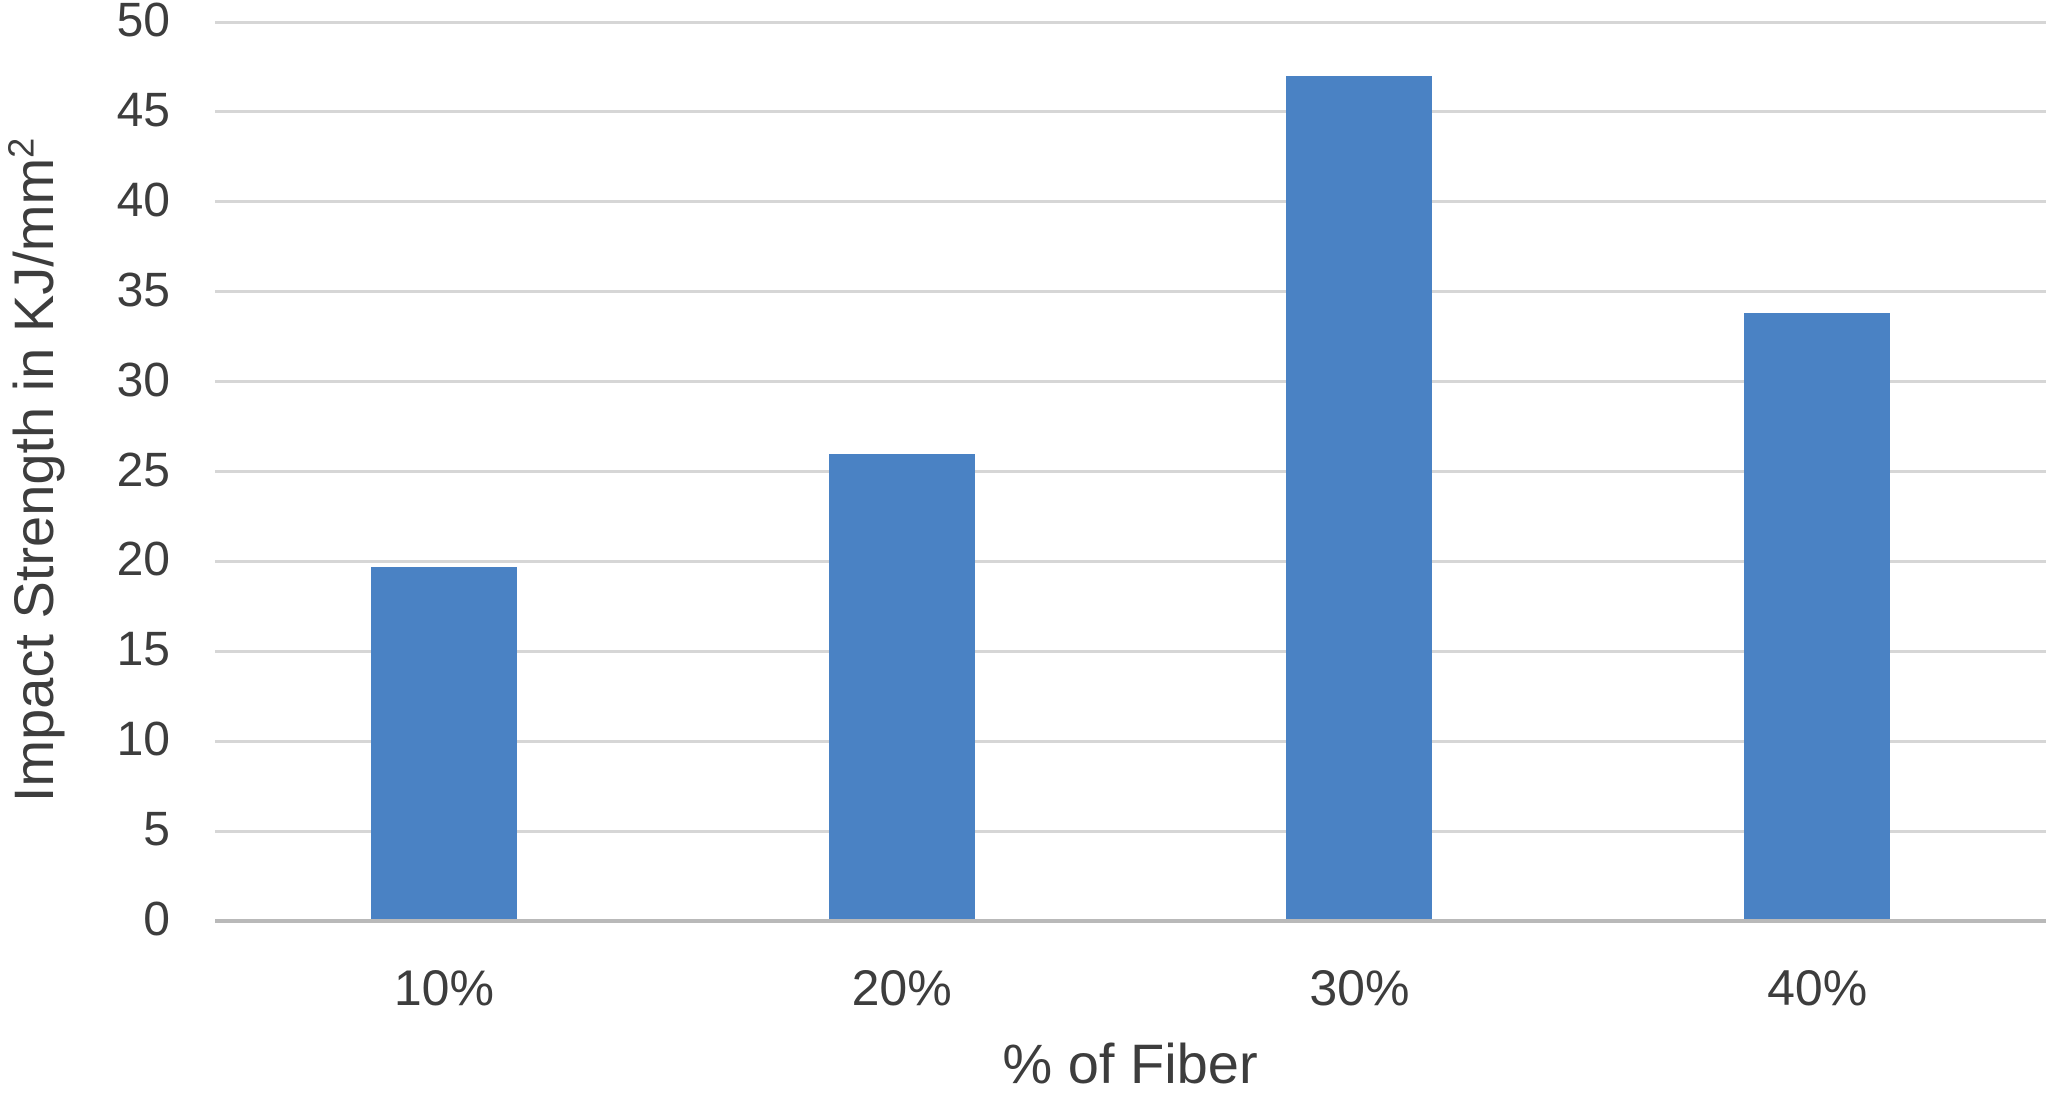 Image resolution: width=2047 pixels, height=1095 pixels. I want to click on y-tick-label: 0, so click(156, 920).